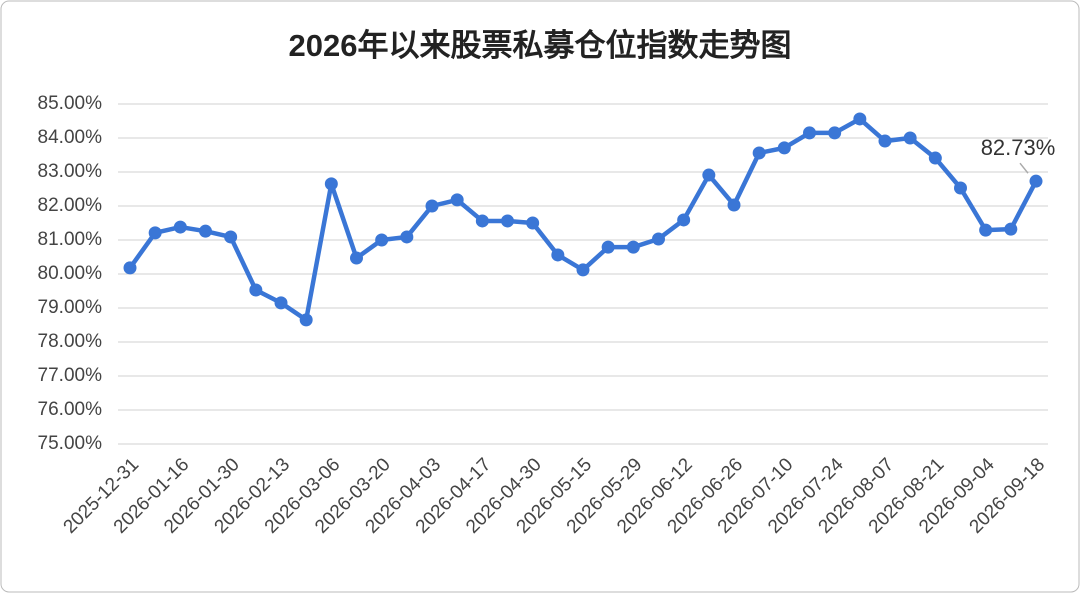  What do you see at coordinates (70, 341) in the screenshot?
I see `y-tick-label: 78.00%` at bounding box center [70, 341].